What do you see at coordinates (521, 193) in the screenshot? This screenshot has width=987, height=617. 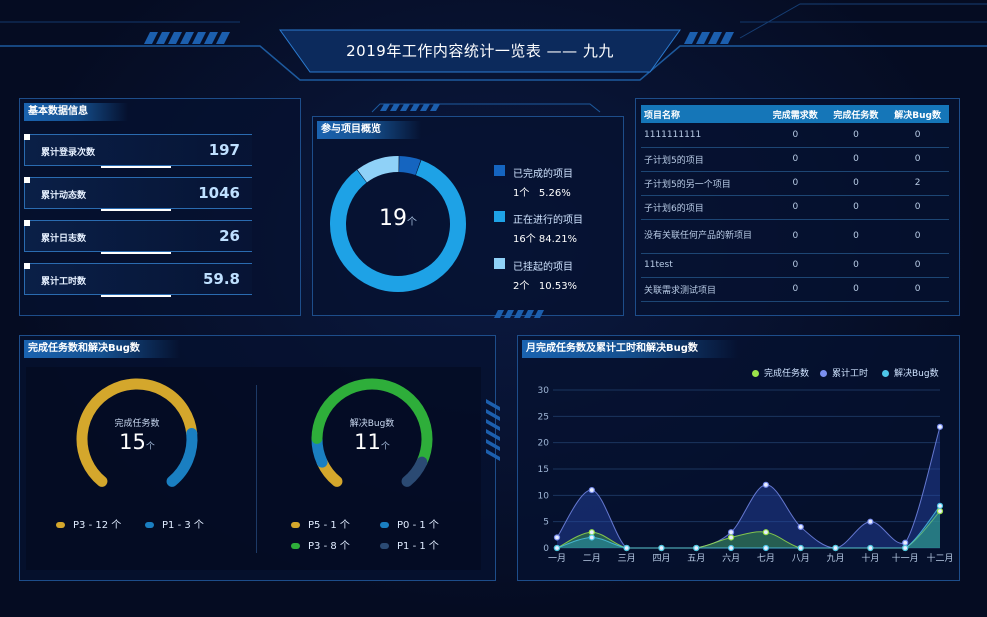 I see `legend-count: 1个` at bounding box center [521, 193].